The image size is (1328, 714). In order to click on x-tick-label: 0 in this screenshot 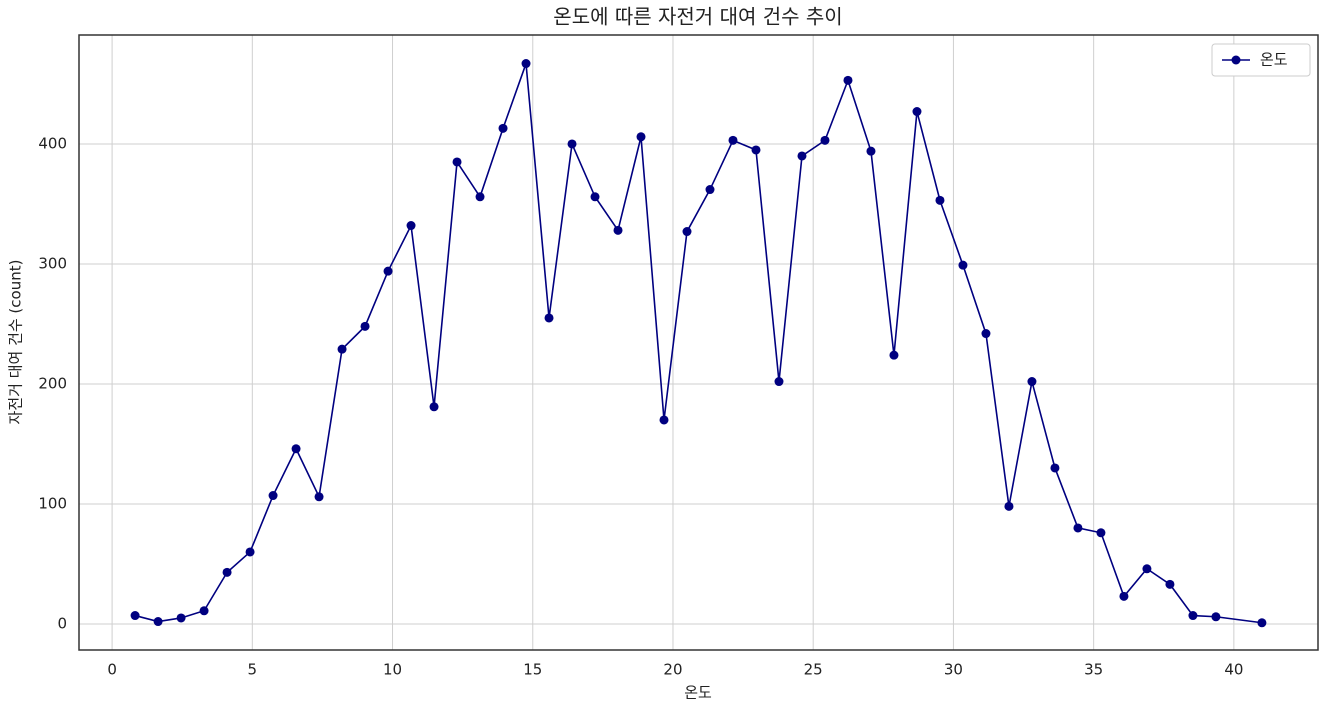, I will do `click(112, 670)`.